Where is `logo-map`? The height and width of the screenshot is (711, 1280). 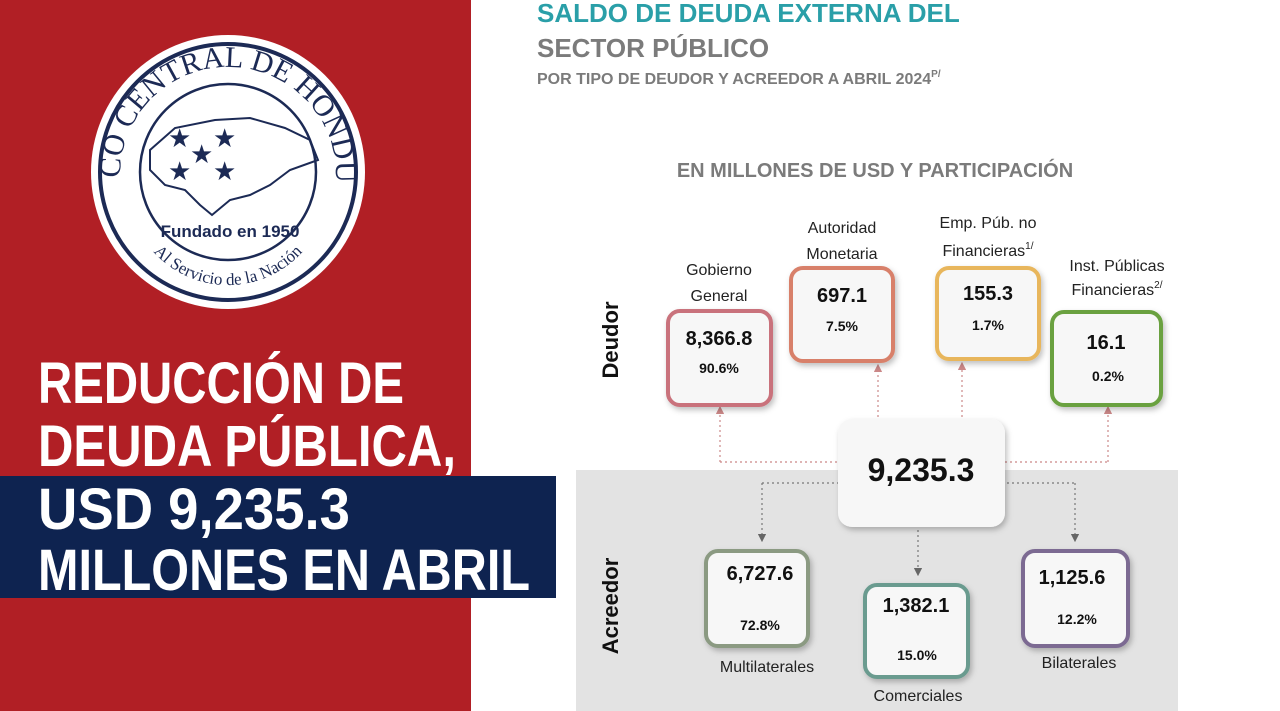
logo-map is located at coordinates (234, 166).